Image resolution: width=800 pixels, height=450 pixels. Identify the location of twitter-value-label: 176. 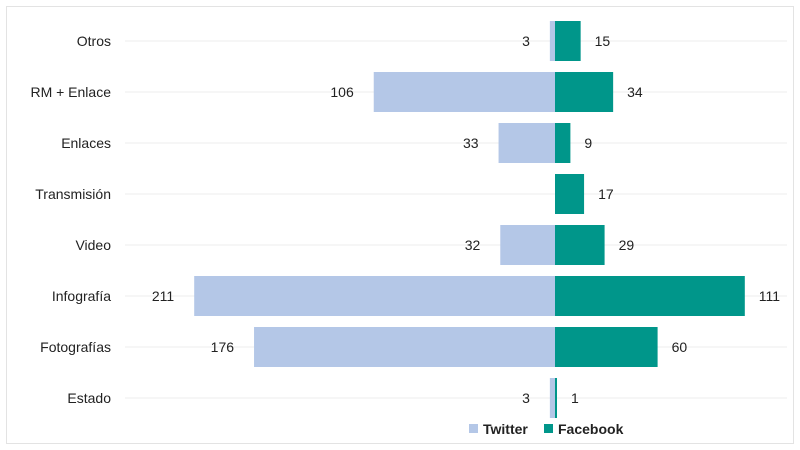
(223, 347).